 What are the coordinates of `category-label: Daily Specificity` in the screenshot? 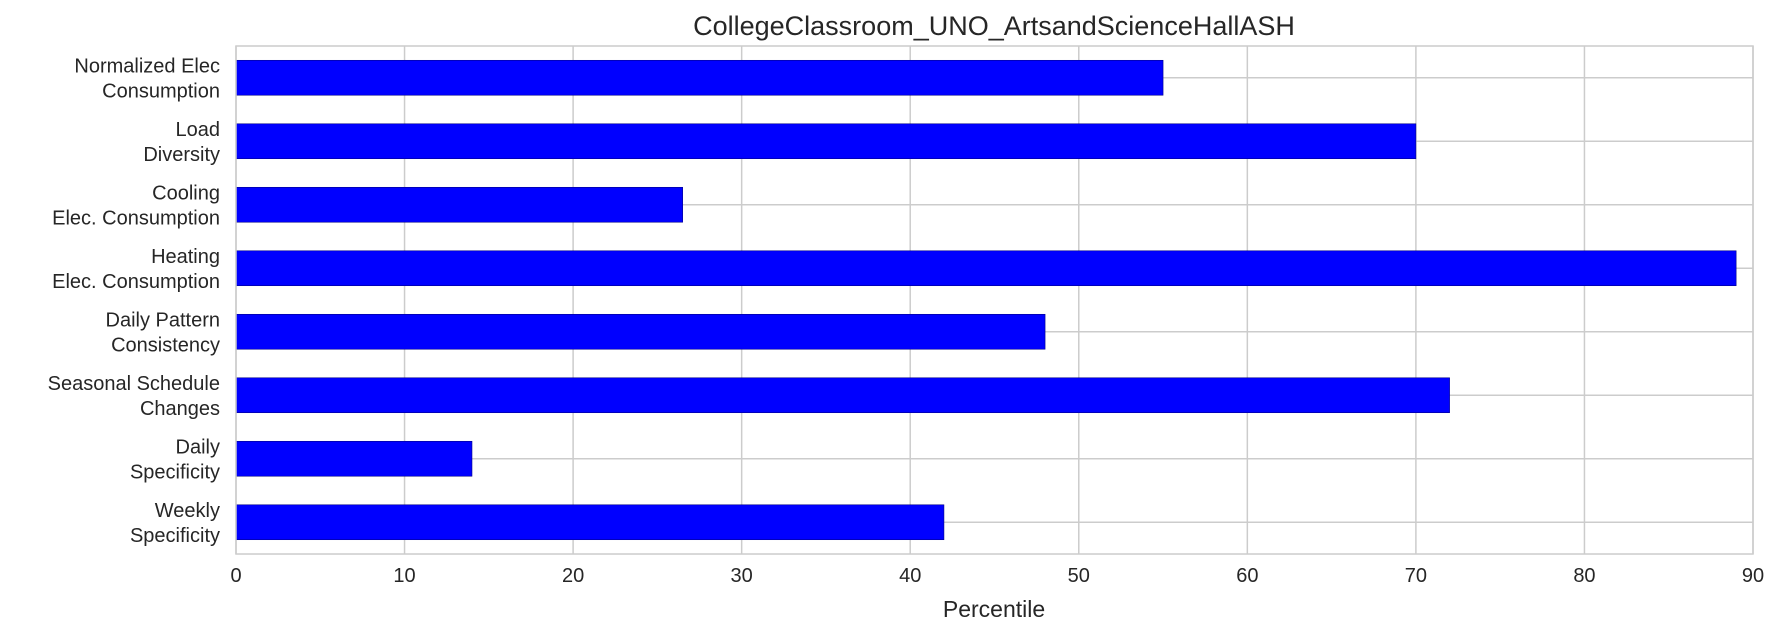 It's located at (175, 459).